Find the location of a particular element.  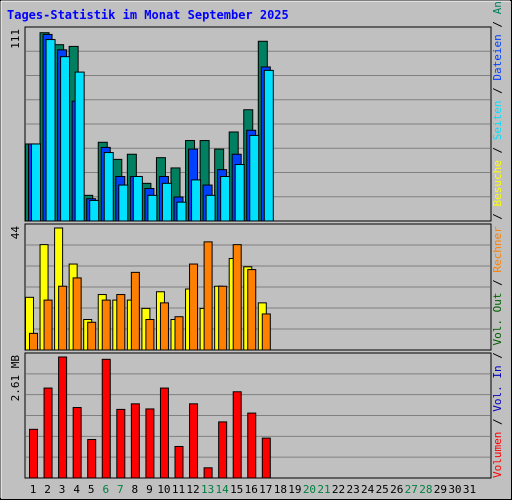

x-label-day-5: 5 is located at coordinates (91, 489).